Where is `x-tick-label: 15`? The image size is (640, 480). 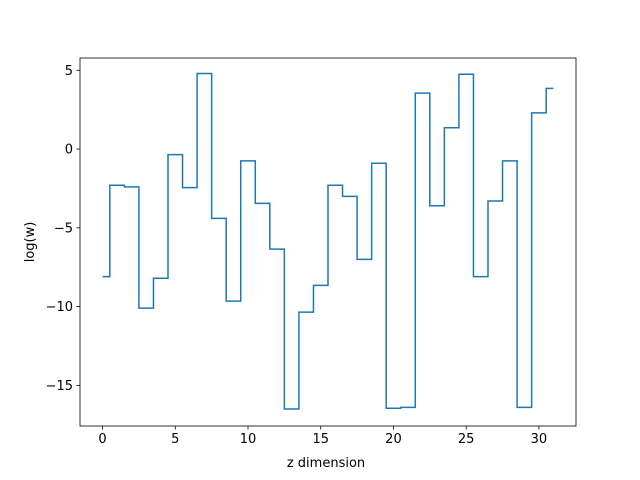
x-tick-label: 15 is located at coordinates (320, 439).